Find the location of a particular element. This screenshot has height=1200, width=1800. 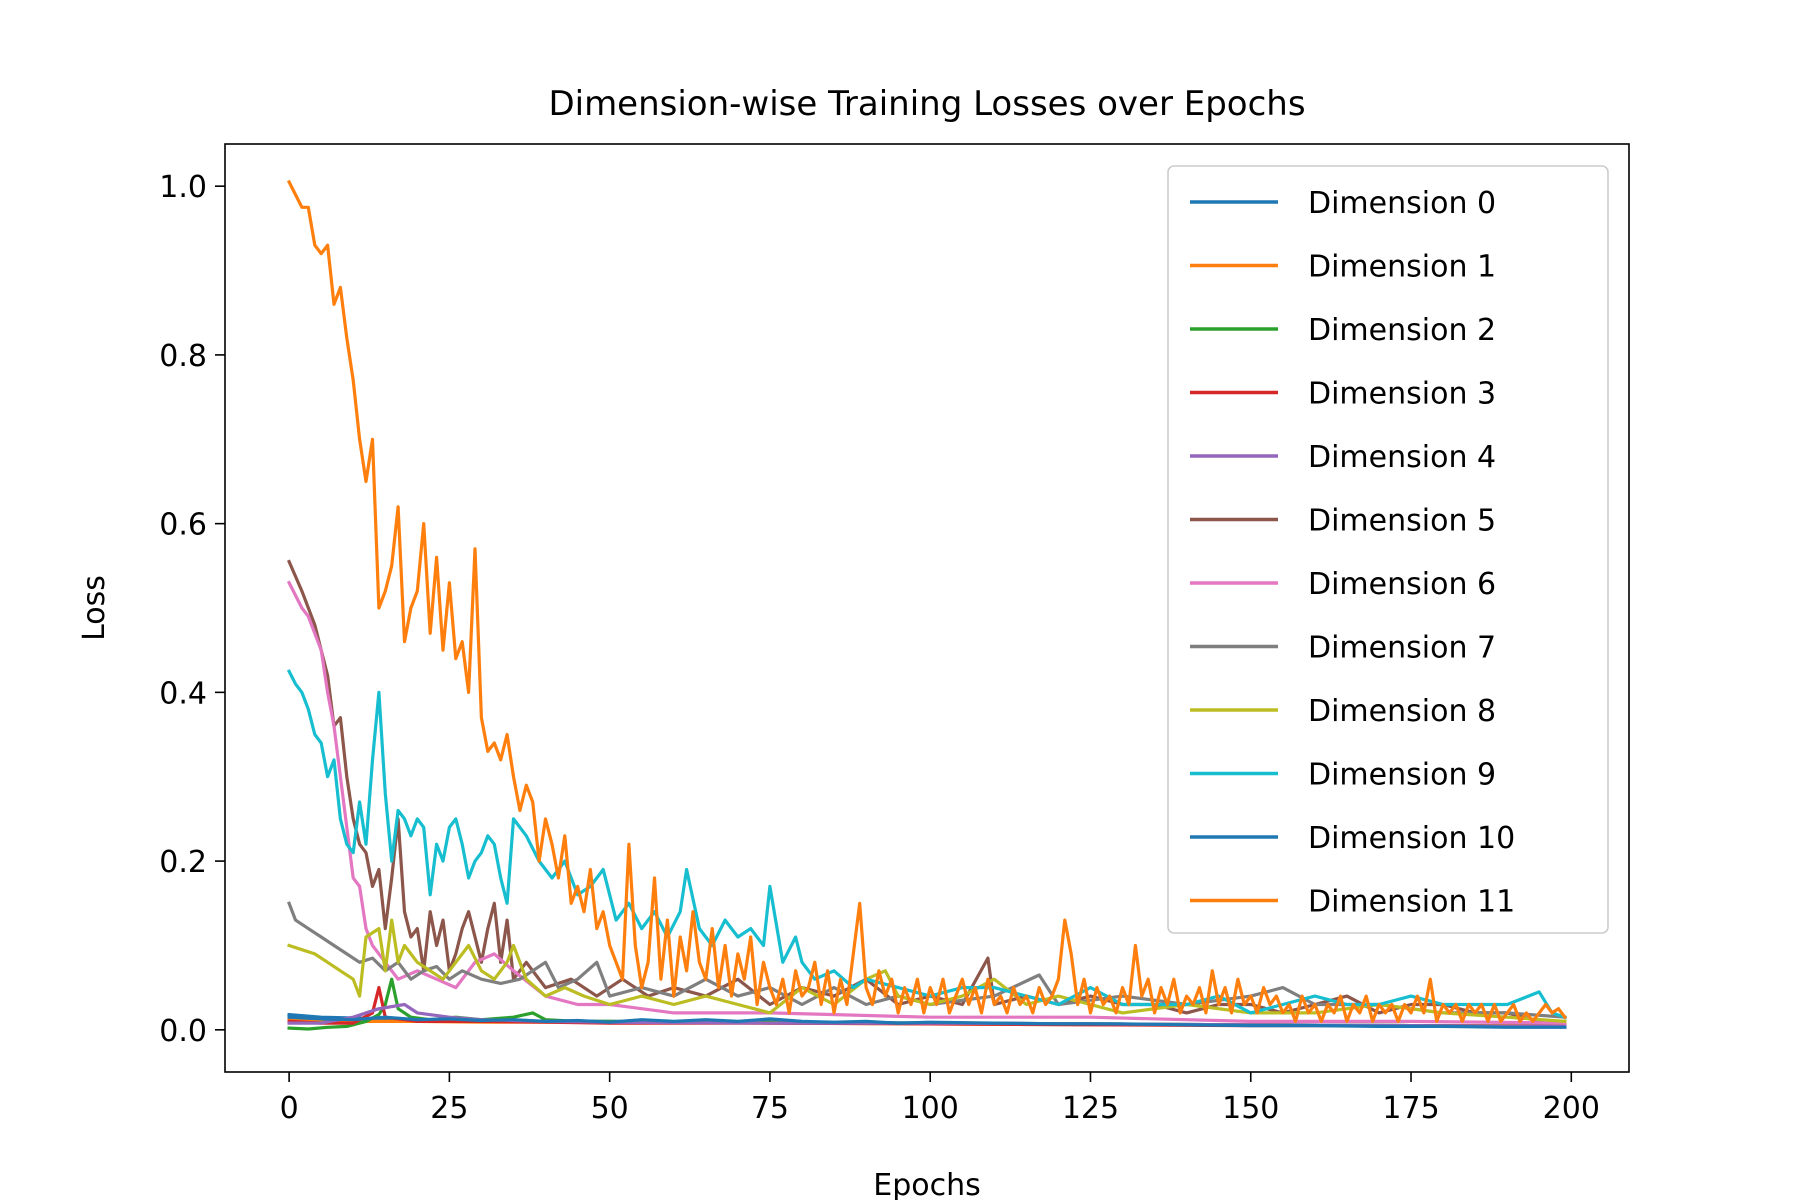

legend-label: Dimension 0 is located at coordinates (1402, 203).